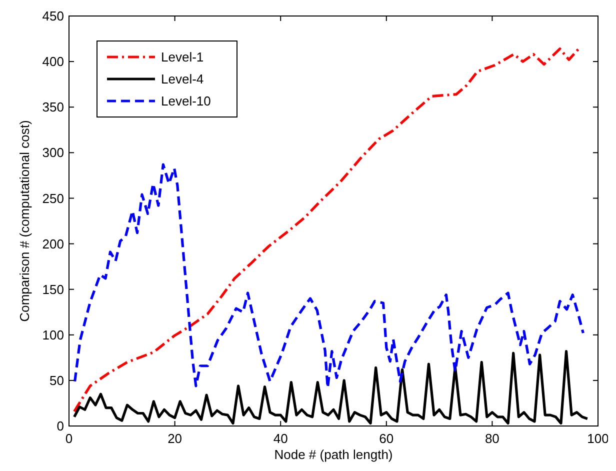  What do you see at coordinates (280, 438) in the screenshot?
I see `x-tick-label: 40` at bounding box center [280, 438].